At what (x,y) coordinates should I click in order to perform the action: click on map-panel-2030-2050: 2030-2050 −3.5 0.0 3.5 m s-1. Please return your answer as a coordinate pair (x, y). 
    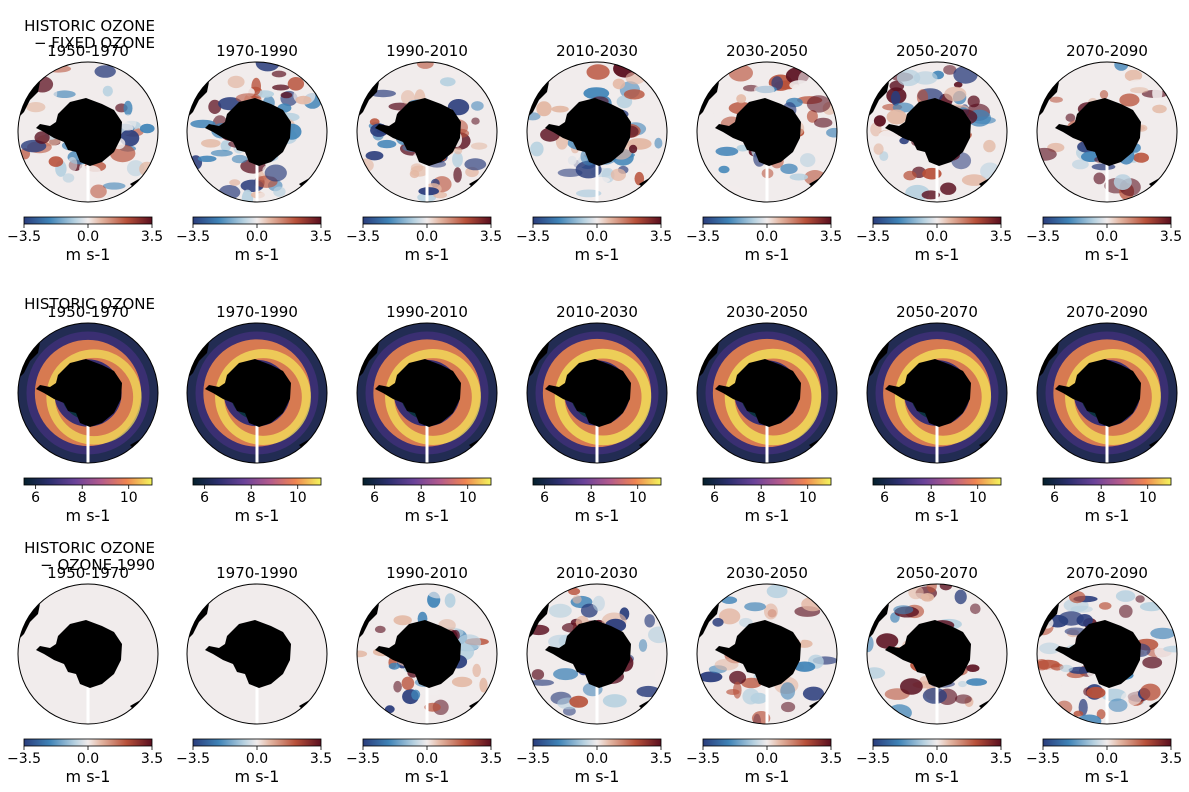
    Looking at the image, I should click on (764, 153).